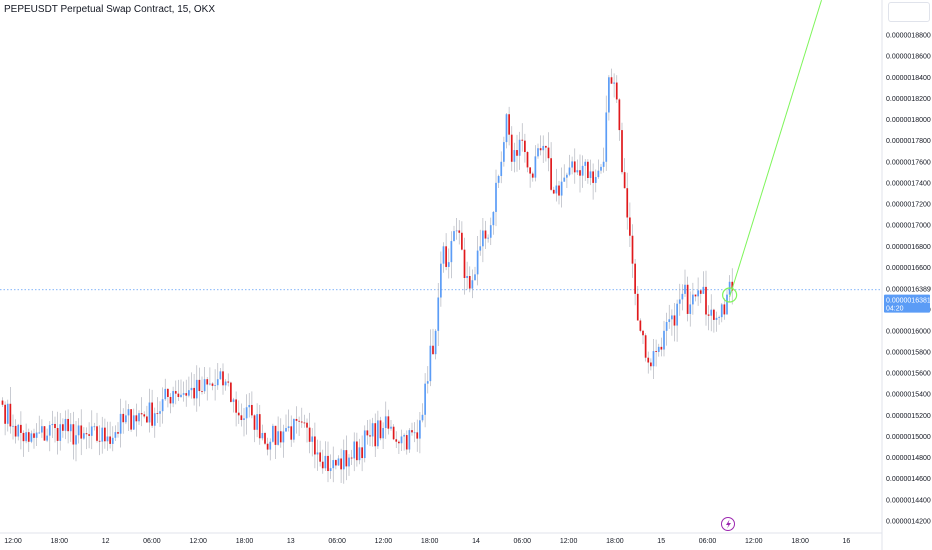  What do you see at coordinates (909, 12) in the screenshot?
I see `price-scale-button` at bounding box center [909, 12].